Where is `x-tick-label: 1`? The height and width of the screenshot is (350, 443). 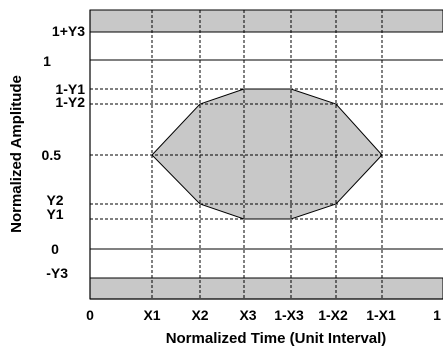 x-tick-label: 1 is located at coordinates (437, 315).